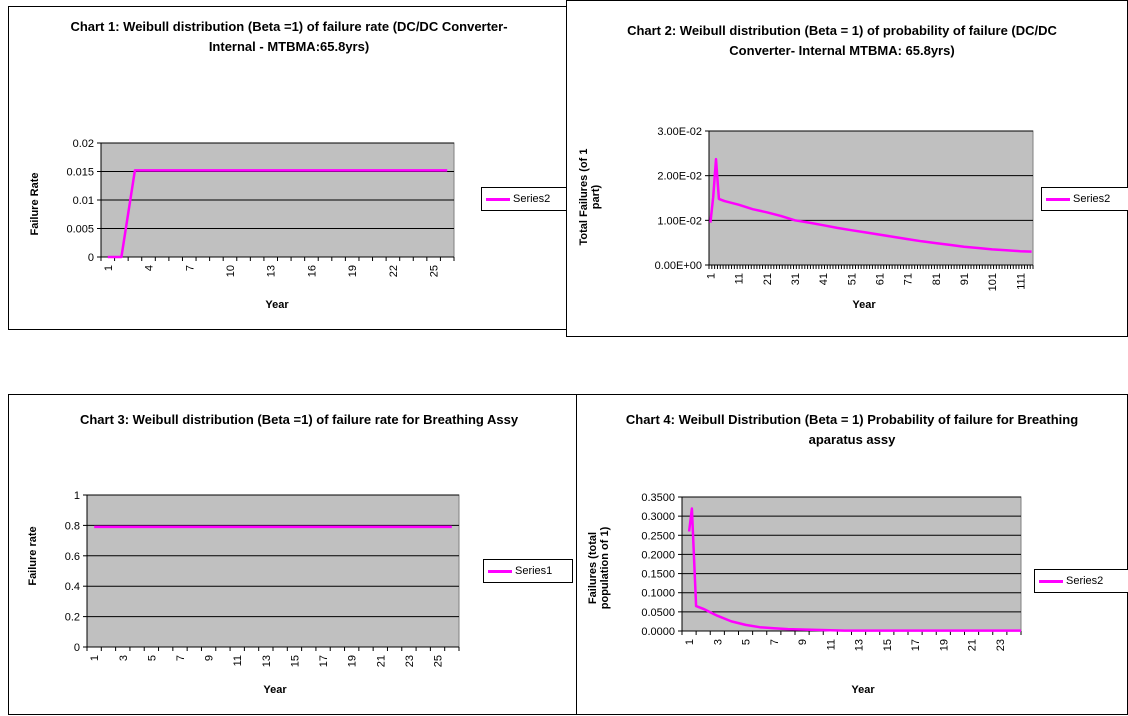  I want to click on y-tick-label: 0.02, so click(83, 144).